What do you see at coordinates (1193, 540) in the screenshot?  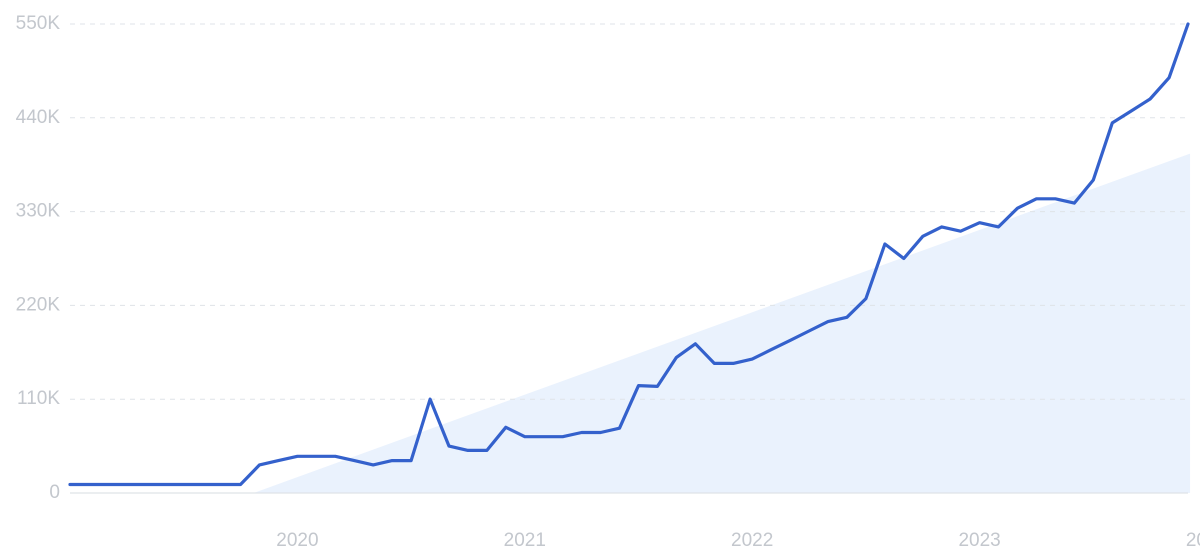 I see `x-tick-label: 2024` at bounding box center [1193, 540].